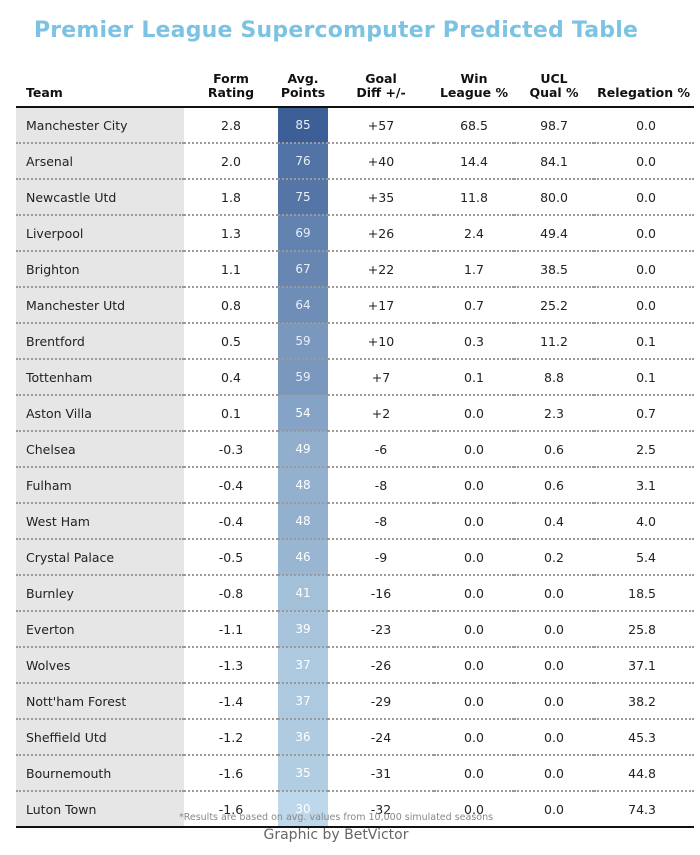  Describe the element at coordinates (474, 125) in the screenshot. I see `cell-win-league: 68.5` at that location.